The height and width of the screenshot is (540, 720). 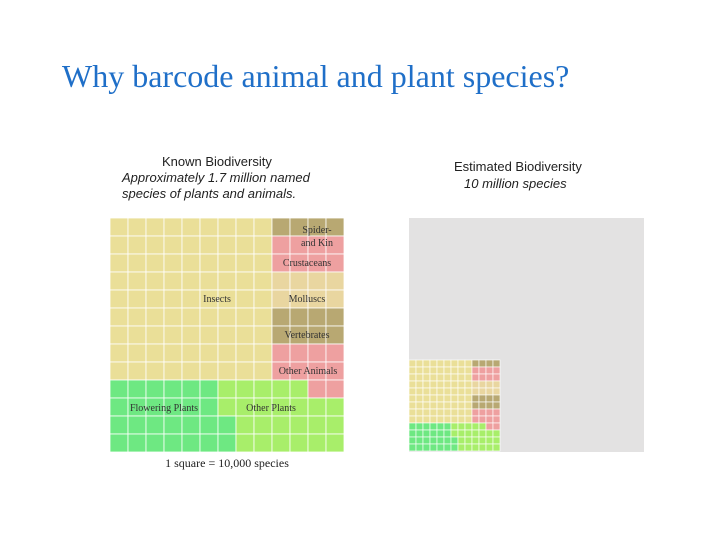 I want to click on label-other-animals: Other Animals, so click(x=308, y=371).